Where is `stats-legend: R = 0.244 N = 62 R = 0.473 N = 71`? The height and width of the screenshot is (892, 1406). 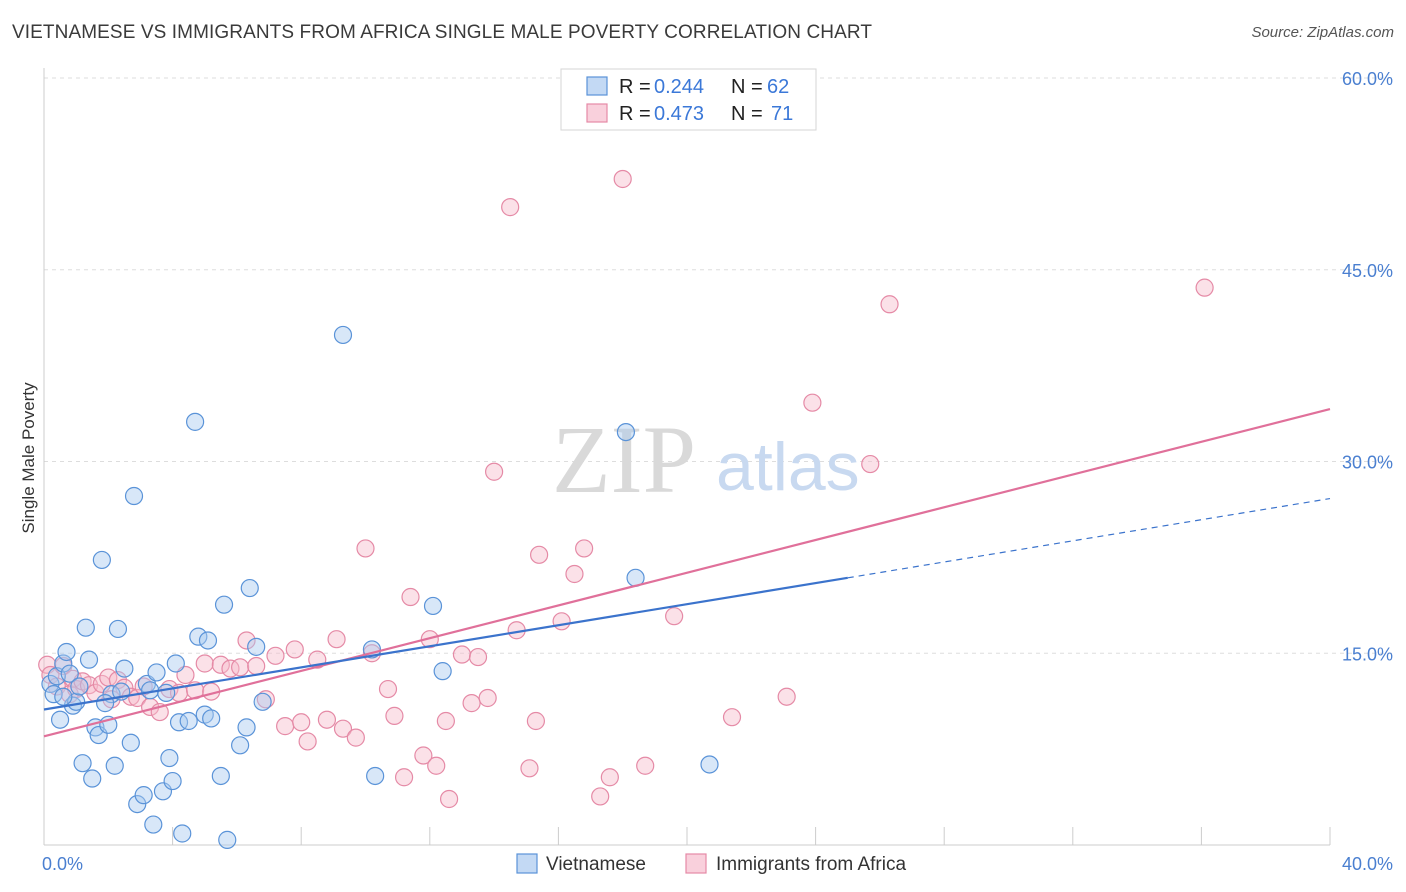
stats-legend: R = 0.244 N = 62 R = 0.473 N = 71 is located at coordinates (688, 99).